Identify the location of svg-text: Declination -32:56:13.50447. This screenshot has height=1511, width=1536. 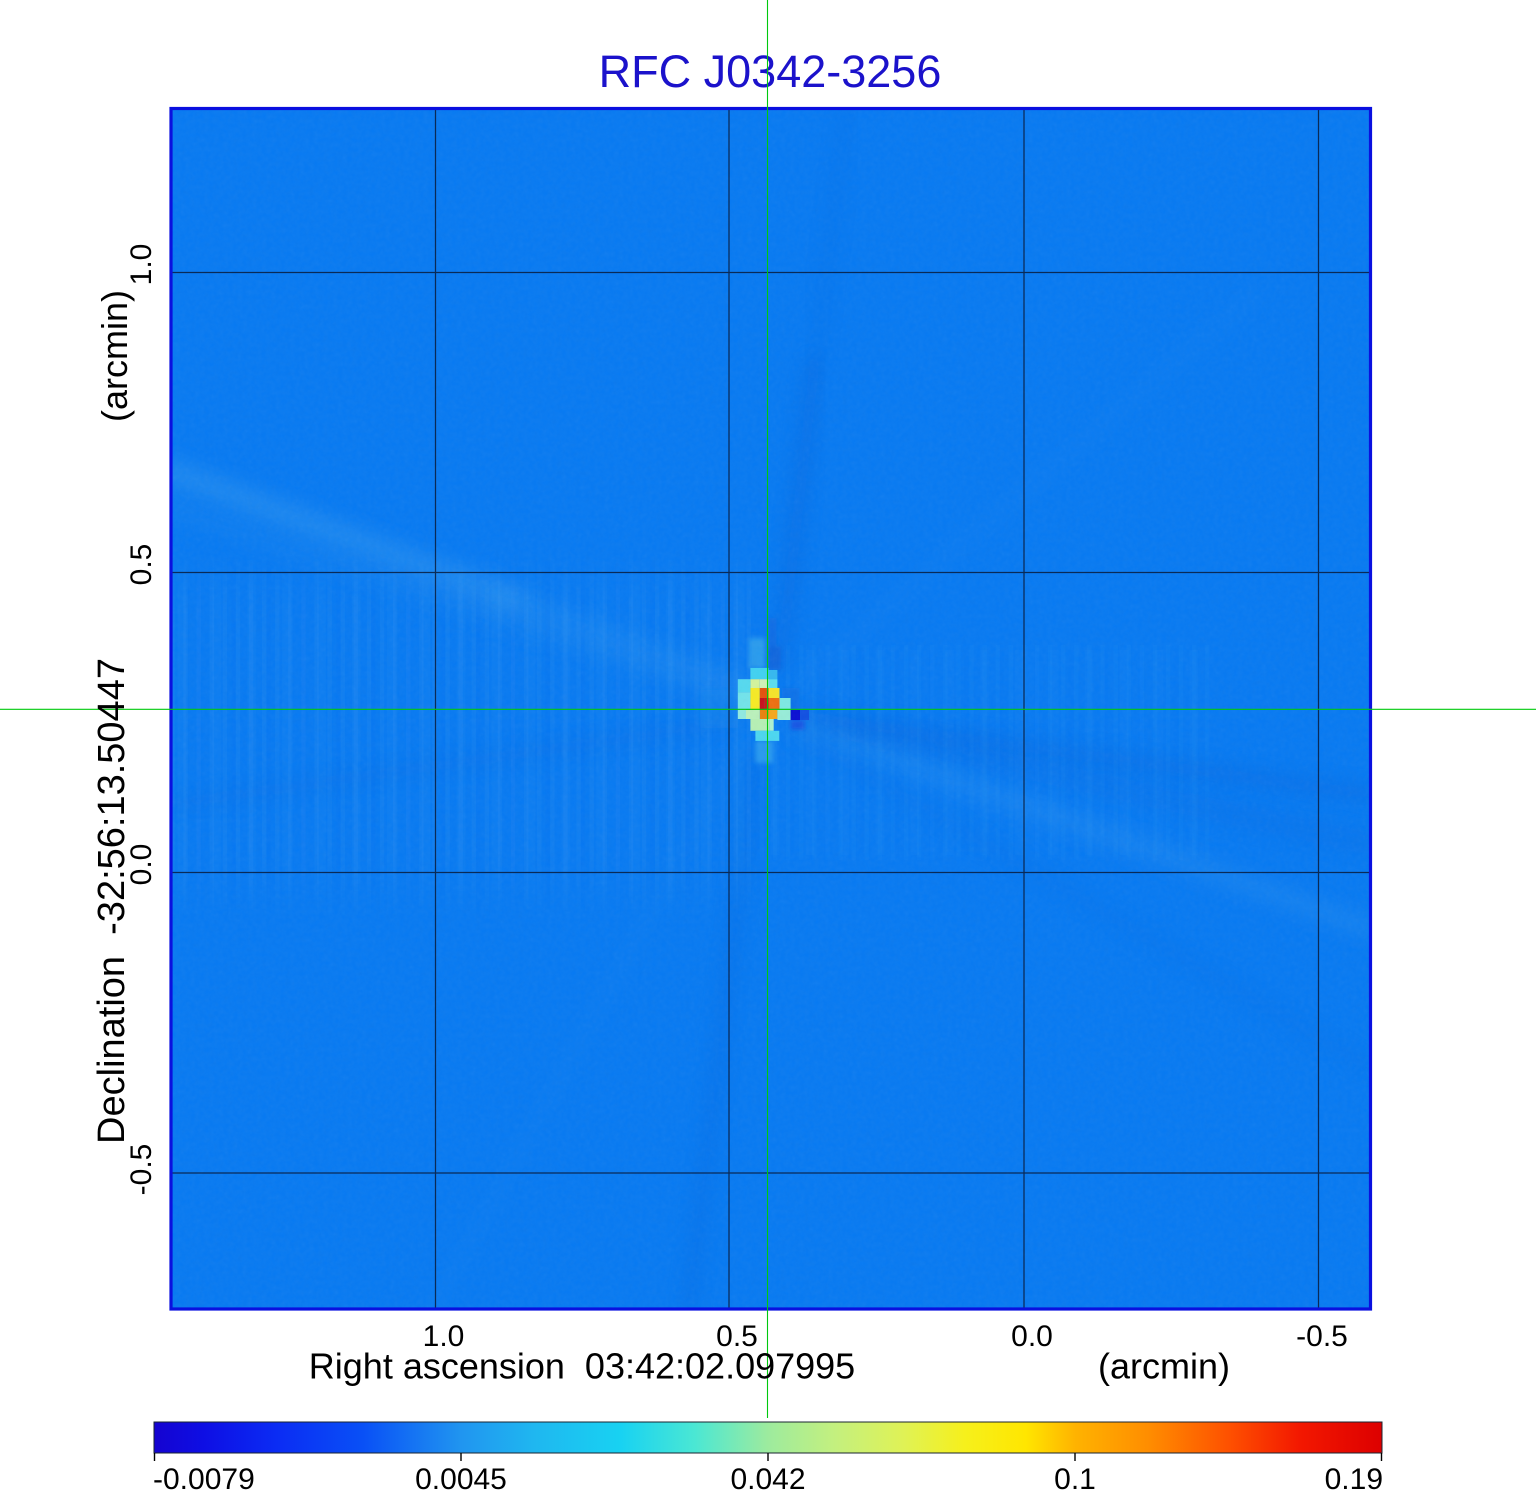
(112, 901).